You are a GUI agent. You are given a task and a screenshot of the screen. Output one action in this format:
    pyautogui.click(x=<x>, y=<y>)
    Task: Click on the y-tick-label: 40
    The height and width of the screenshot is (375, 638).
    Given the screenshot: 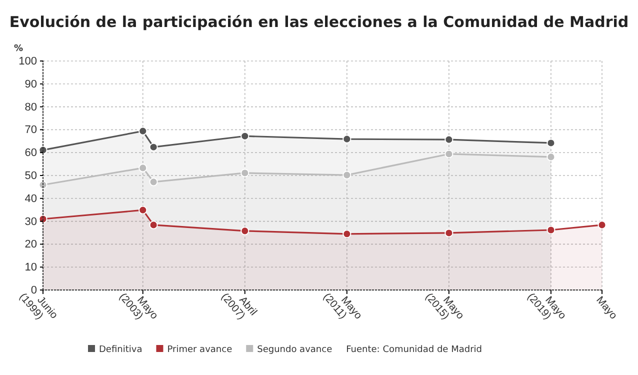 What is the action you would take?
    pyautogui.click(x=30, y=198)
    